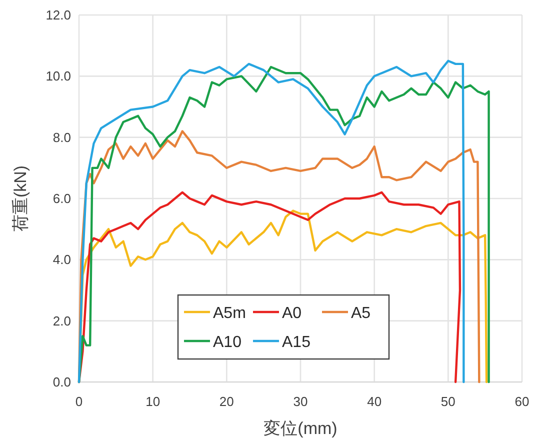 The height and width of the screenshot is (441, 539). What do you see at coordinates (292, 313) in the screenshot?
I see `legend-label: A0` at bounding box center [292, 313].